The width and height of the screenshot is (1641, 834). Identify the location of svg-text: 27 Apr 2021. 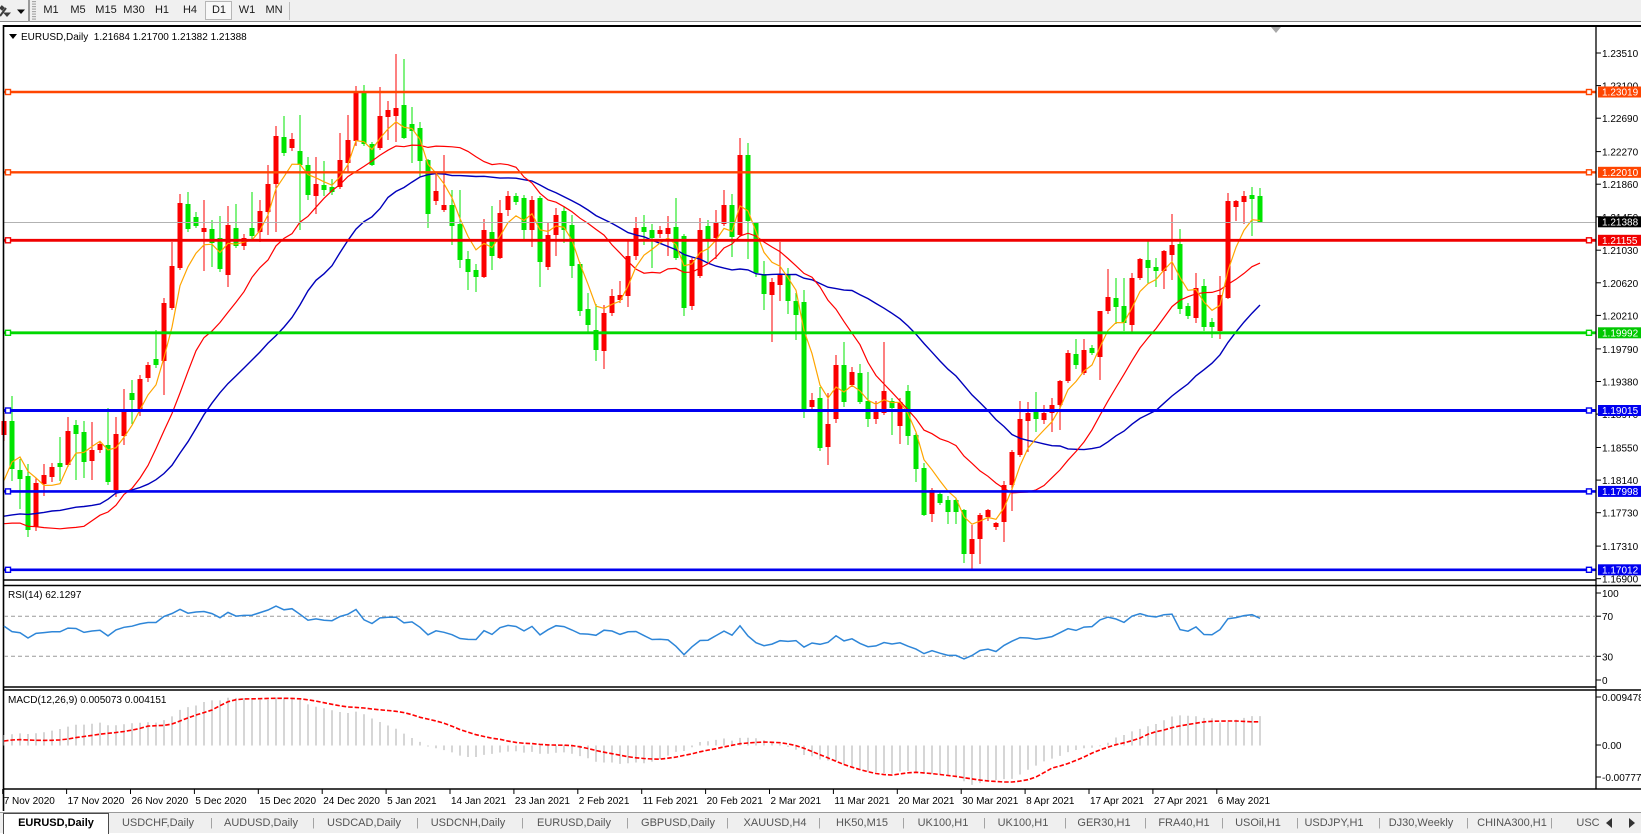
(1181, 801).